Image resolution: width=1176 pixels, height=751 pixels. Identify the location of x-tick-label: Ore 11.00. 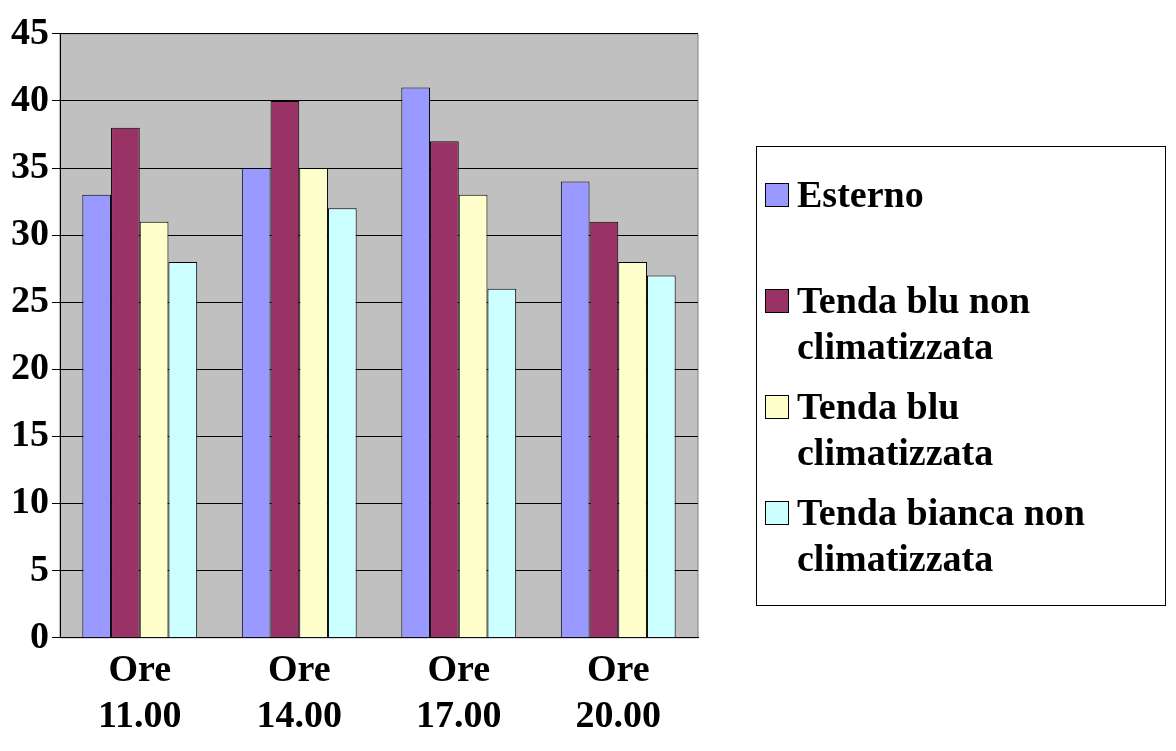
(140, 691).